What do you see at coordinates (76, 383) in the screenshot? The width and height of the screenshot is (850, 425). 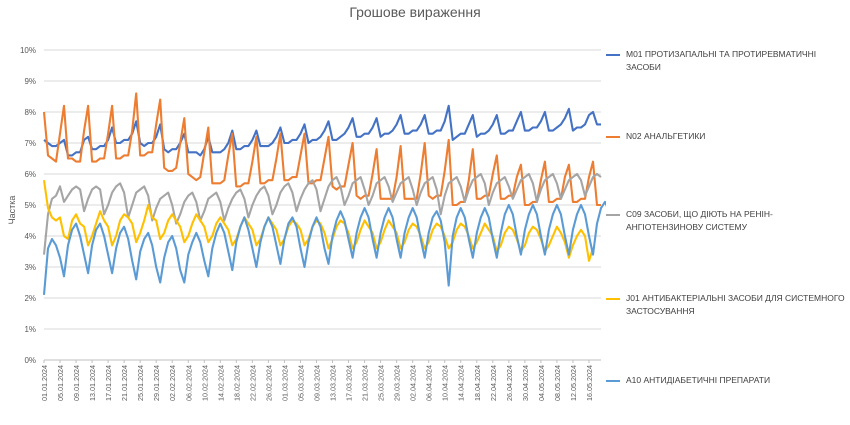 I see `x-tick-label: 09.01.2024` at bounding box center [76, 383].